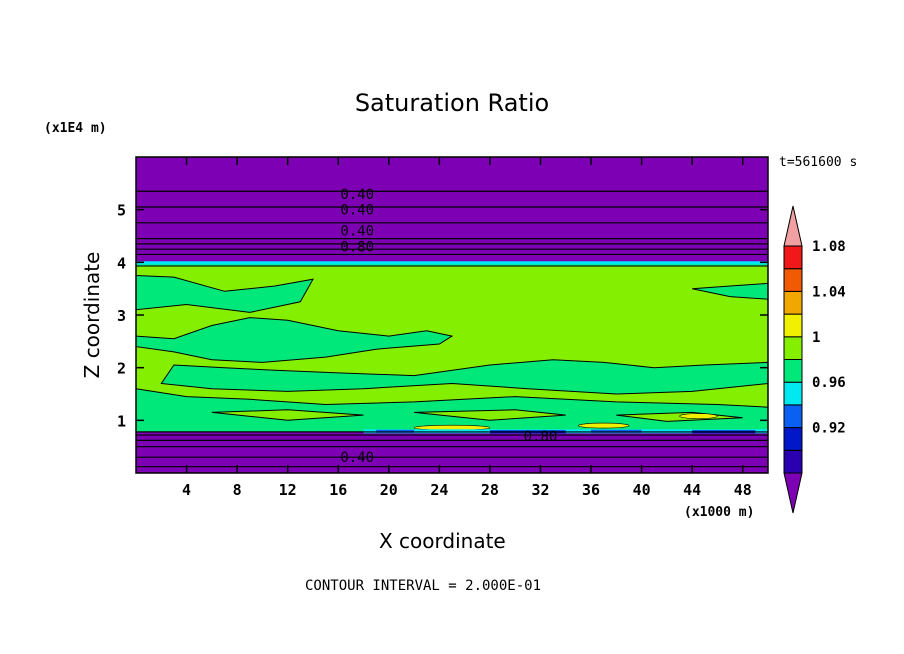 Image resolution: width=904 pixels, height=654 pixels. I want to click on colorbar-level-label: 1.04, so click(829, 292).